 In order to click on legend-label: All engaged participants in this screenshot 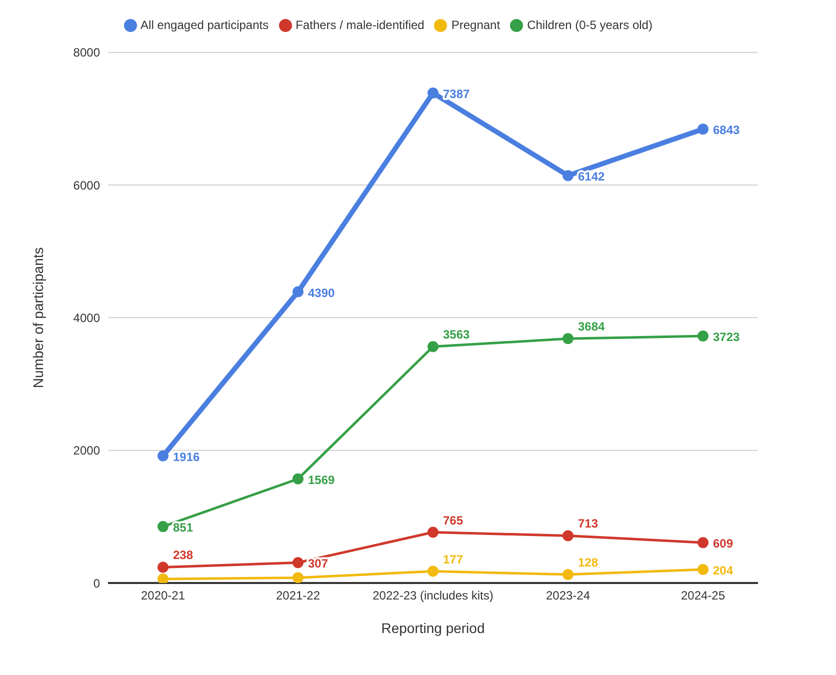, I will do `click(204, 25)`.